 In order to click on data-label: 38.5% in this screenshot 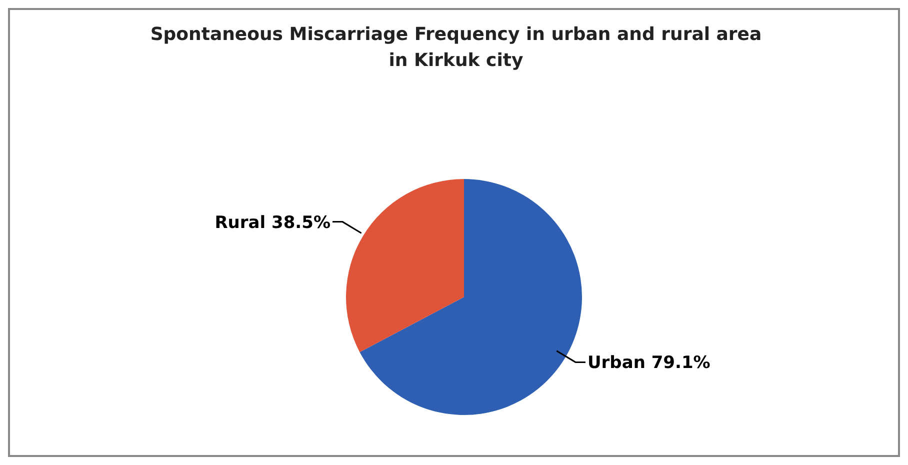, I will do `click(301, 222)`.